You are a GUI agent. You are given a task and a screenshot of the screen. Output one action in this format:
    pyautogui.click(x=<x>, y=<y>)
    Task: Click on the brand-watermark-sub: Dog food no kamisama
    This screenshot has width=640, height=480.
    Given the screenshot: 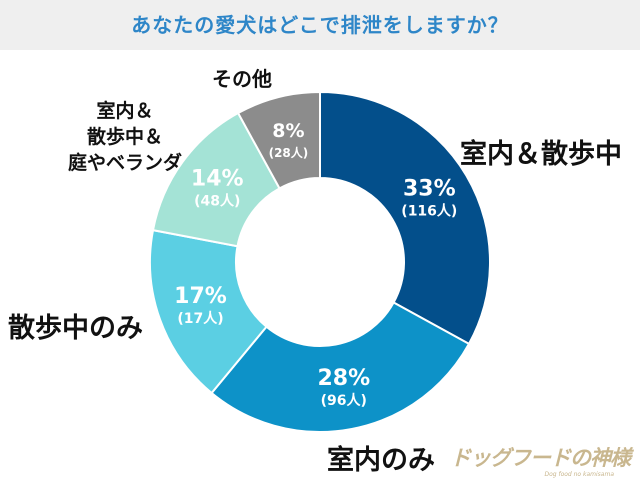 What is the action you would take?
    pyautogui.click(x=579, y=474)
    